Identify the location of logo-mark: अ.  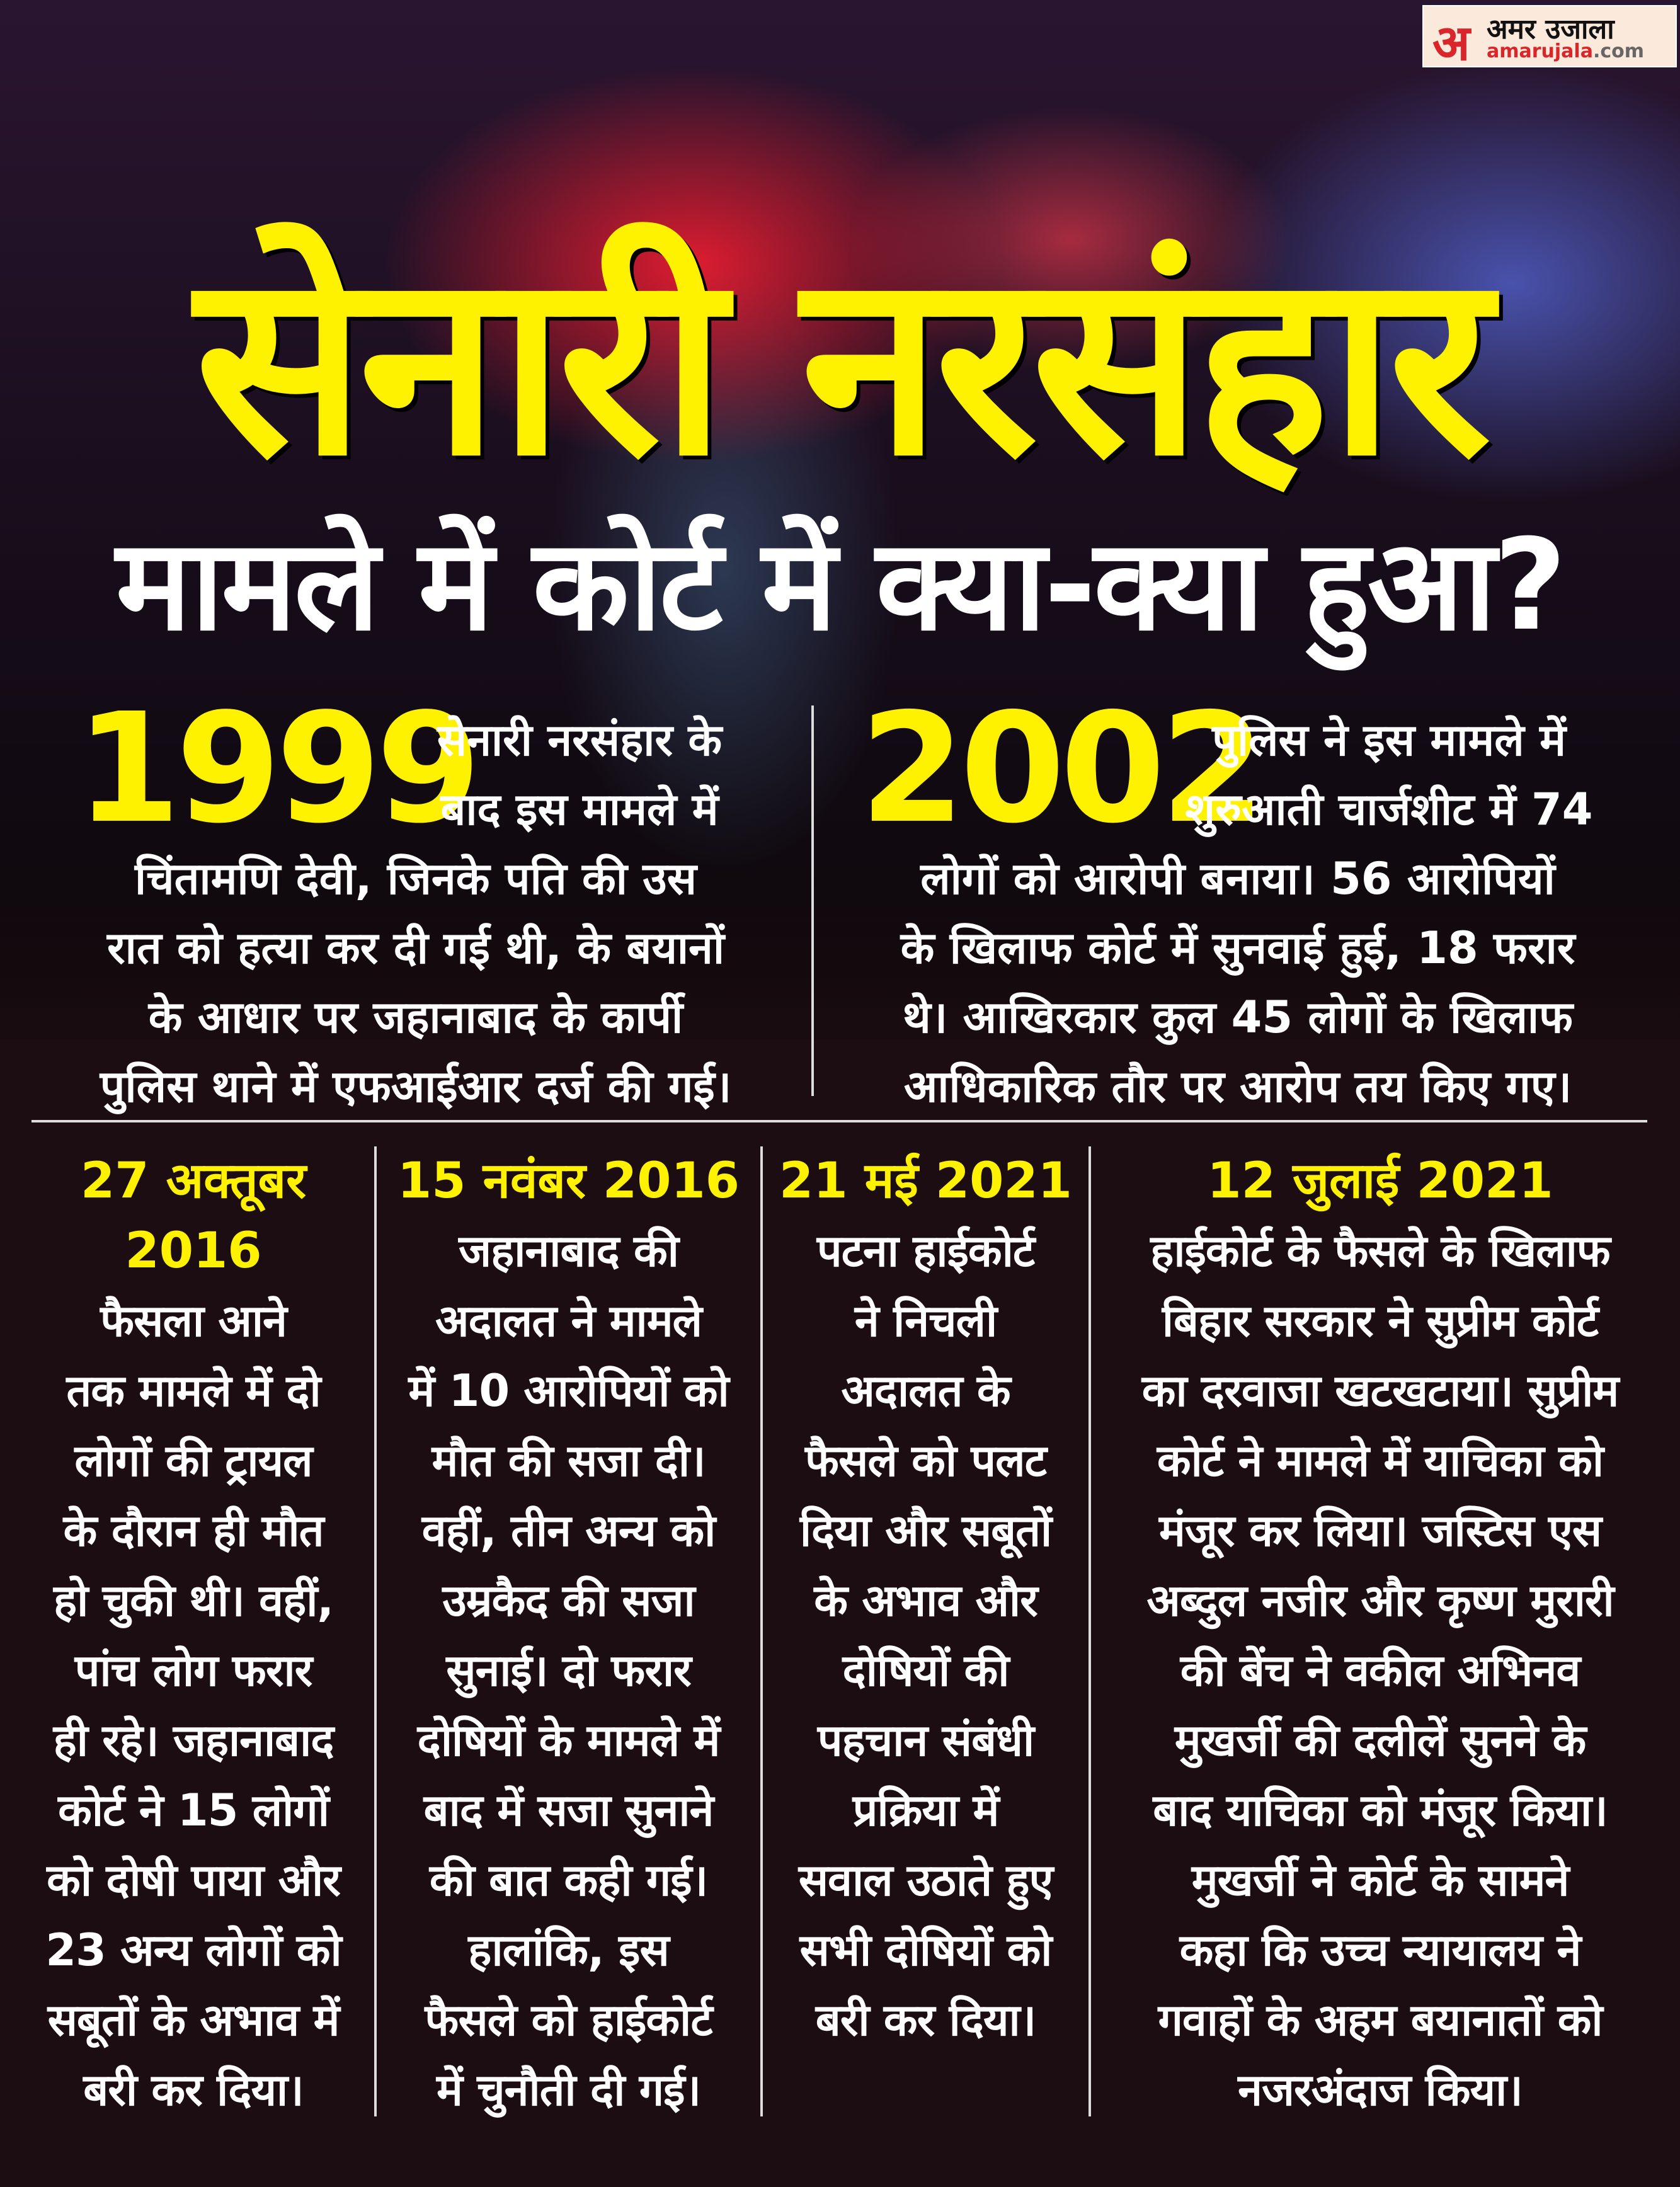
(1451, 43).